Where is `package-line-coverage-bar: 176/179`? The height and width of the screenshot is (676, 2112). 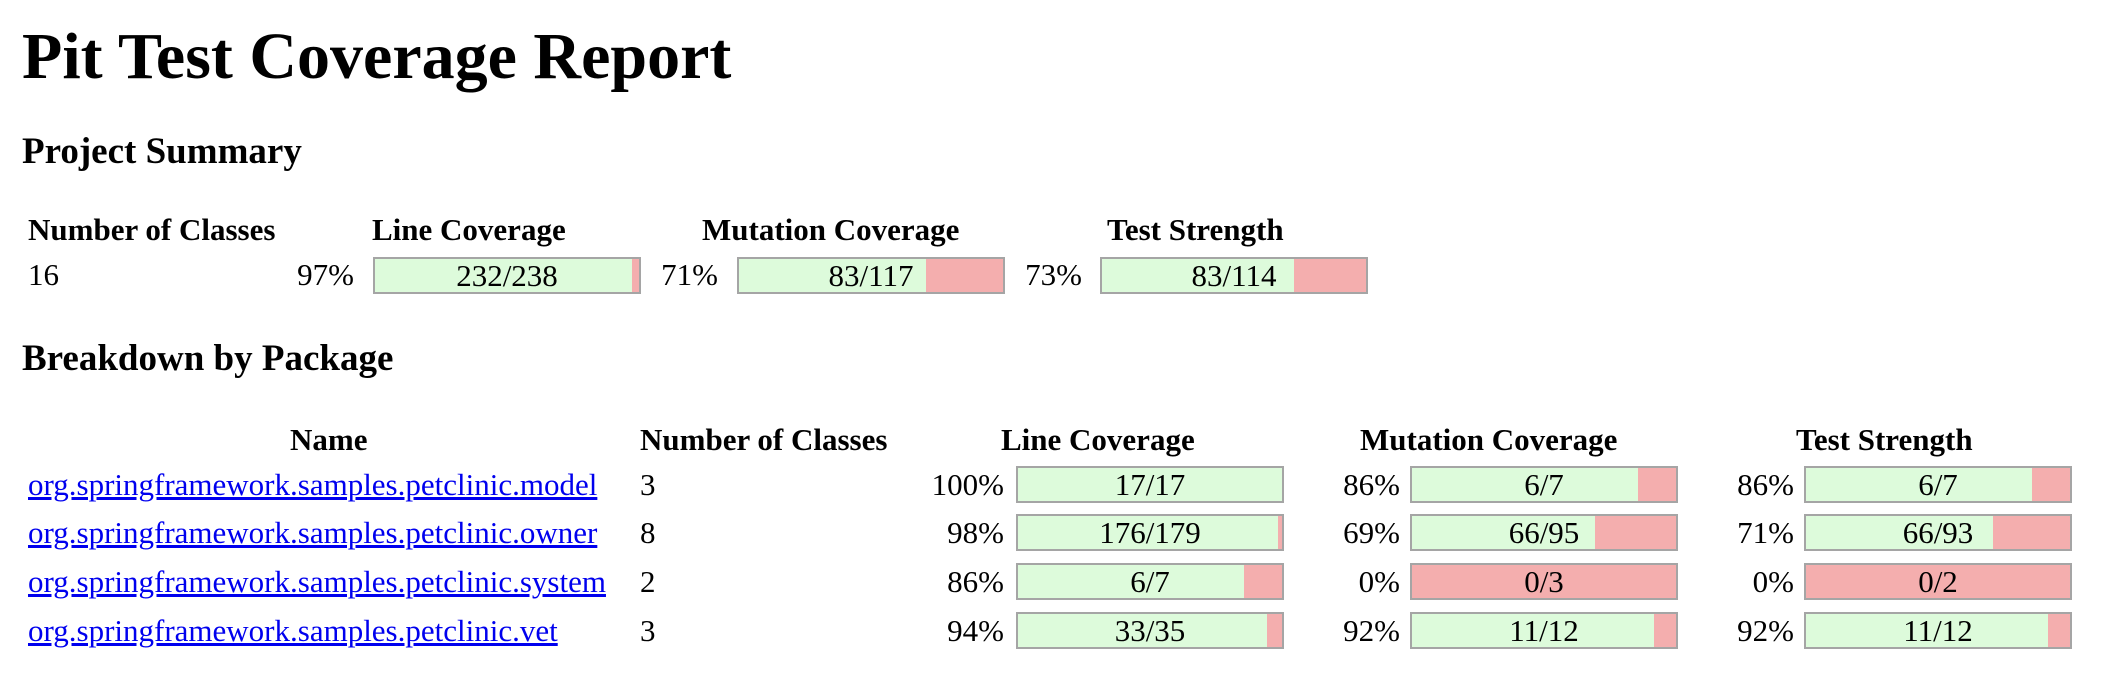 package-line-coverage-bar: 176/179 is located at coordinates (1150, 532).